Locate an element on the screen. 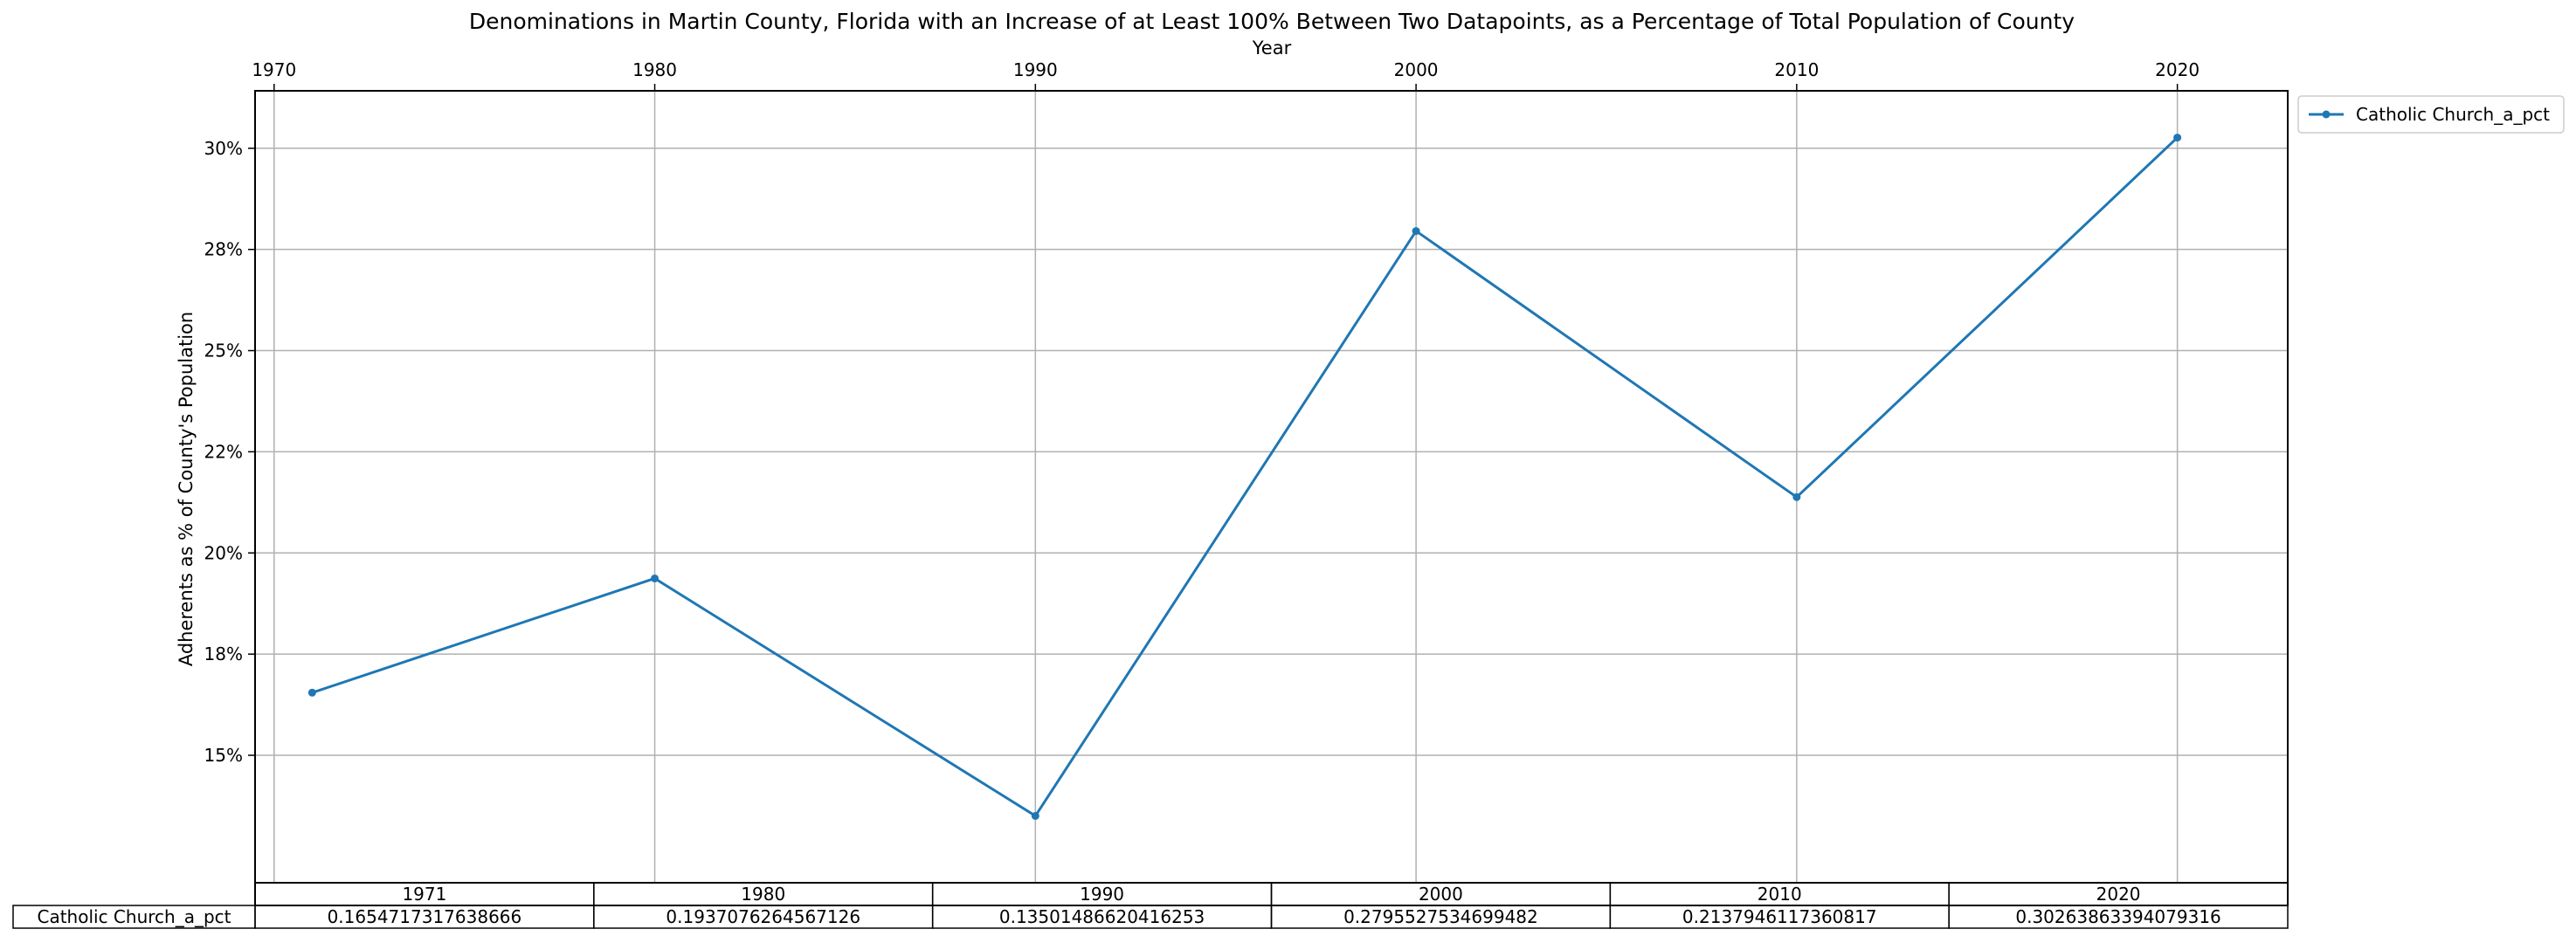 The height and width of the screenshot is (943, 2576). table-col-label: 1971 is located at coordinates (424, 894).